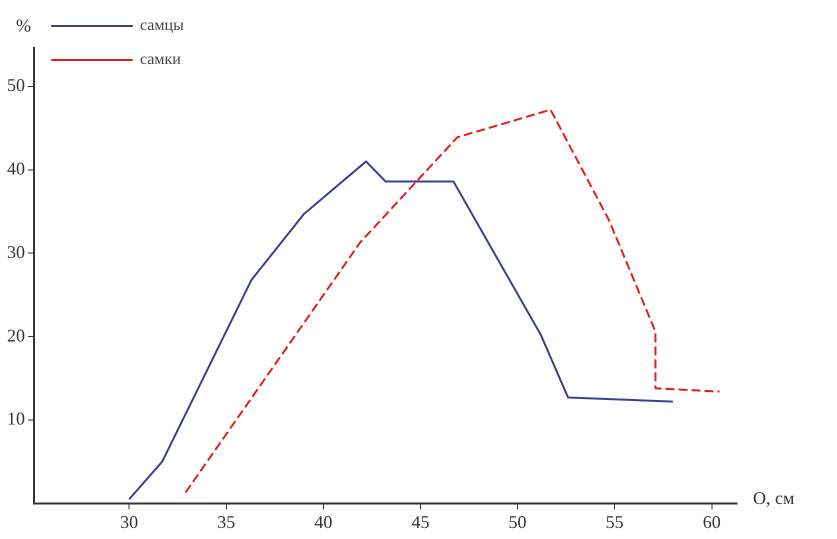 This screenshot has width=837, height=539. I want to click on x-tick-label: 50, so click(517, 522).